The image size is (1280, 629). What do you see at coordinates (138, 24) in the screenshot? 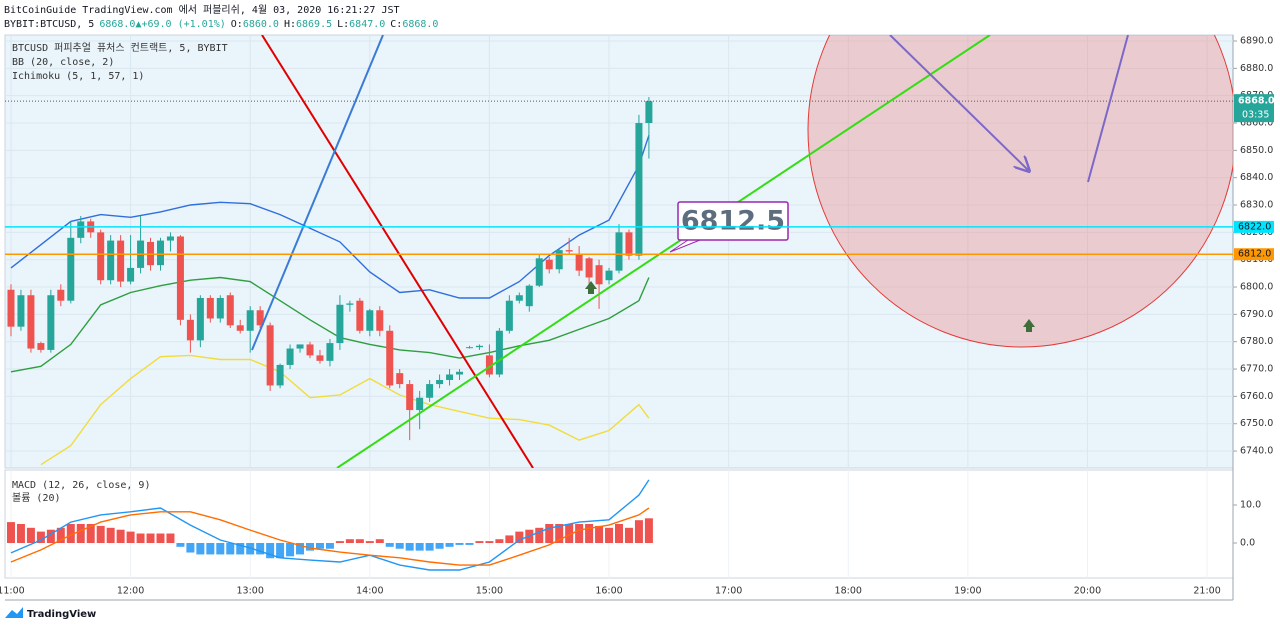
I see `up-arrow: ▲` at bounding box center [138, 24].